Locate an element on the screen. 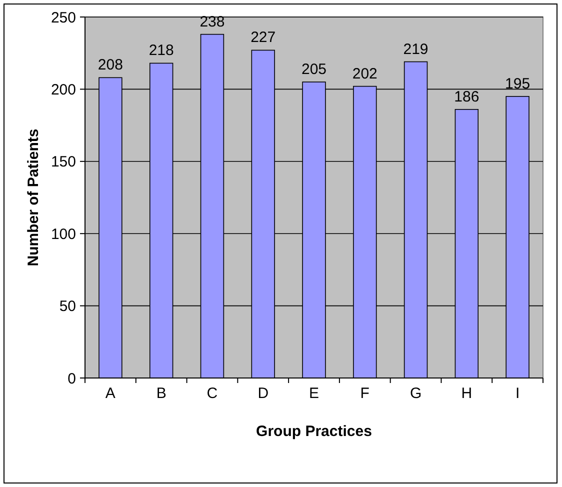  x-tick-label: A is located at coordinates (110, 393).